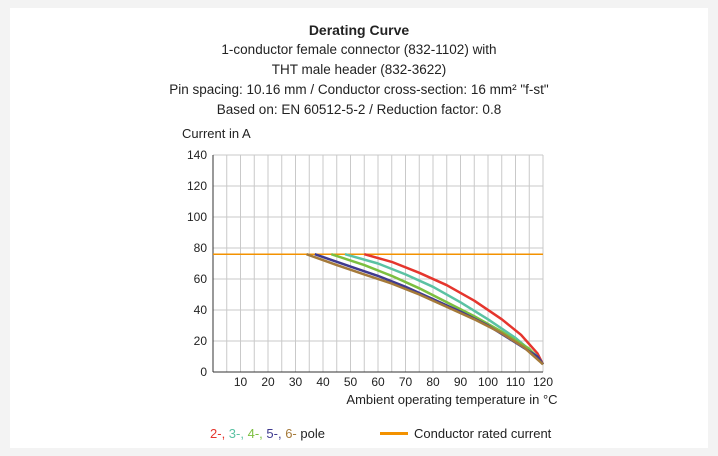  What do you see at coordinates (216, 433) in the screenshot?
I see `pole-legend-number: 2-` at bounding box center [216, 433].